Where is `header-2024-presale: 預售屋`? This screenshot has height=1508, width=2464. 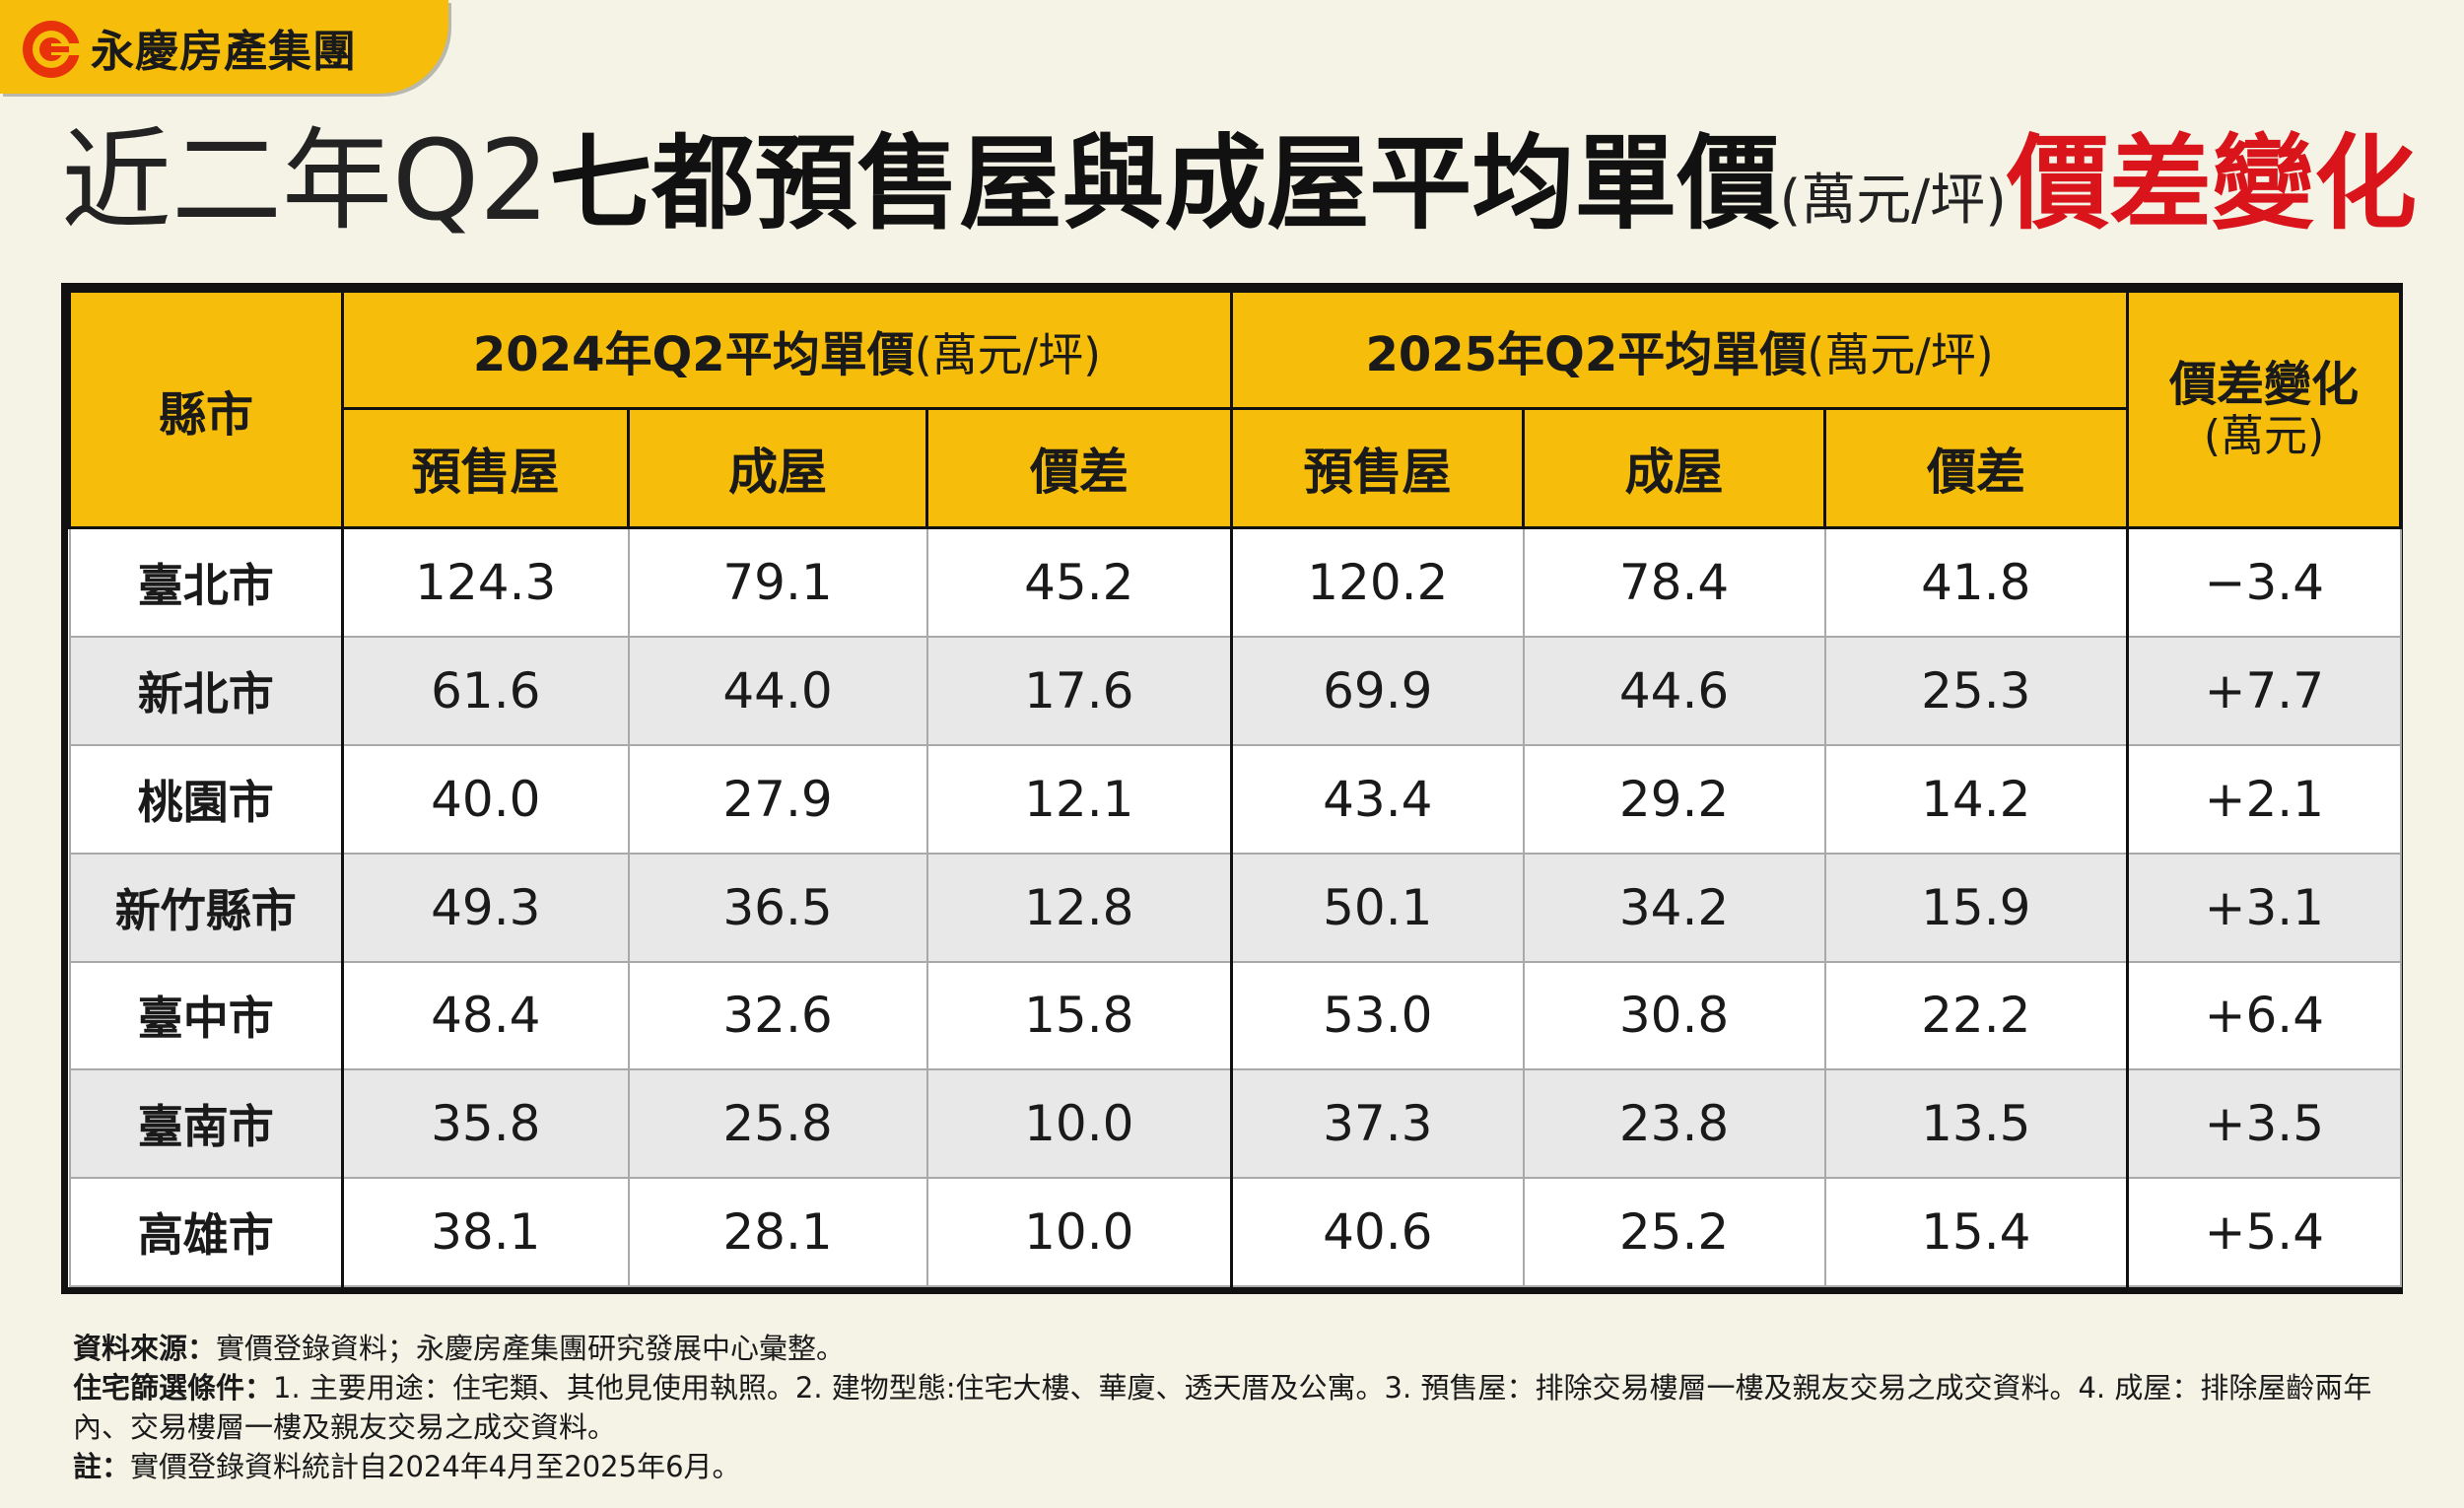 header-2024-presale: 預售屋 is located at coordinates (485, 468).